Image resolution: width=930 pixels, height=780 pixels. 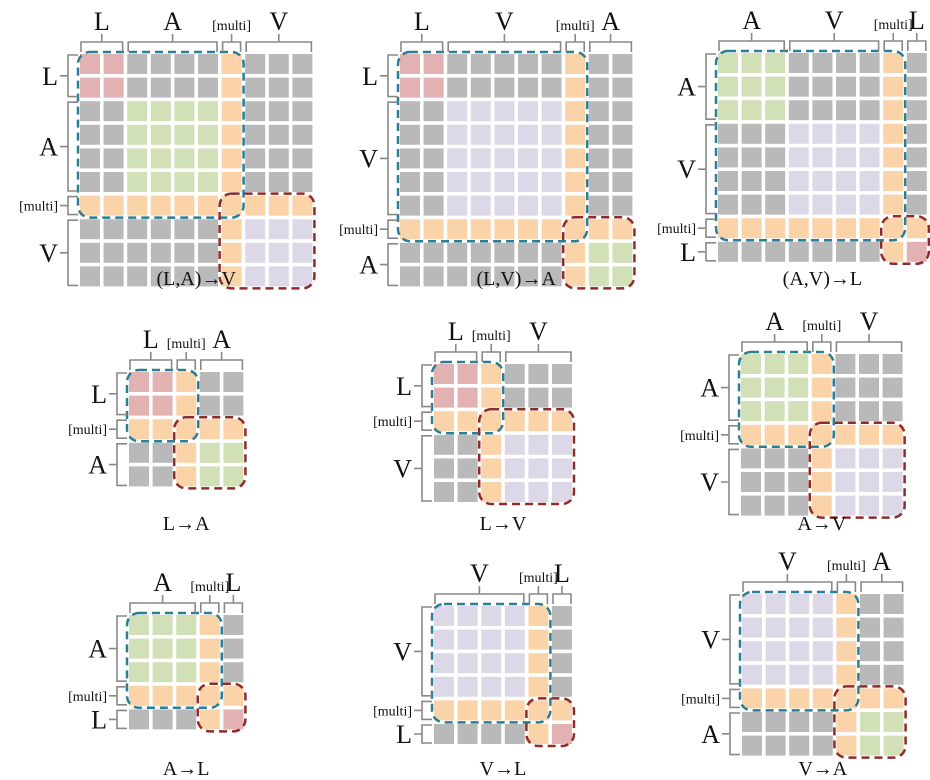 I want to click on column-label: A, so click(x=162, y=582).